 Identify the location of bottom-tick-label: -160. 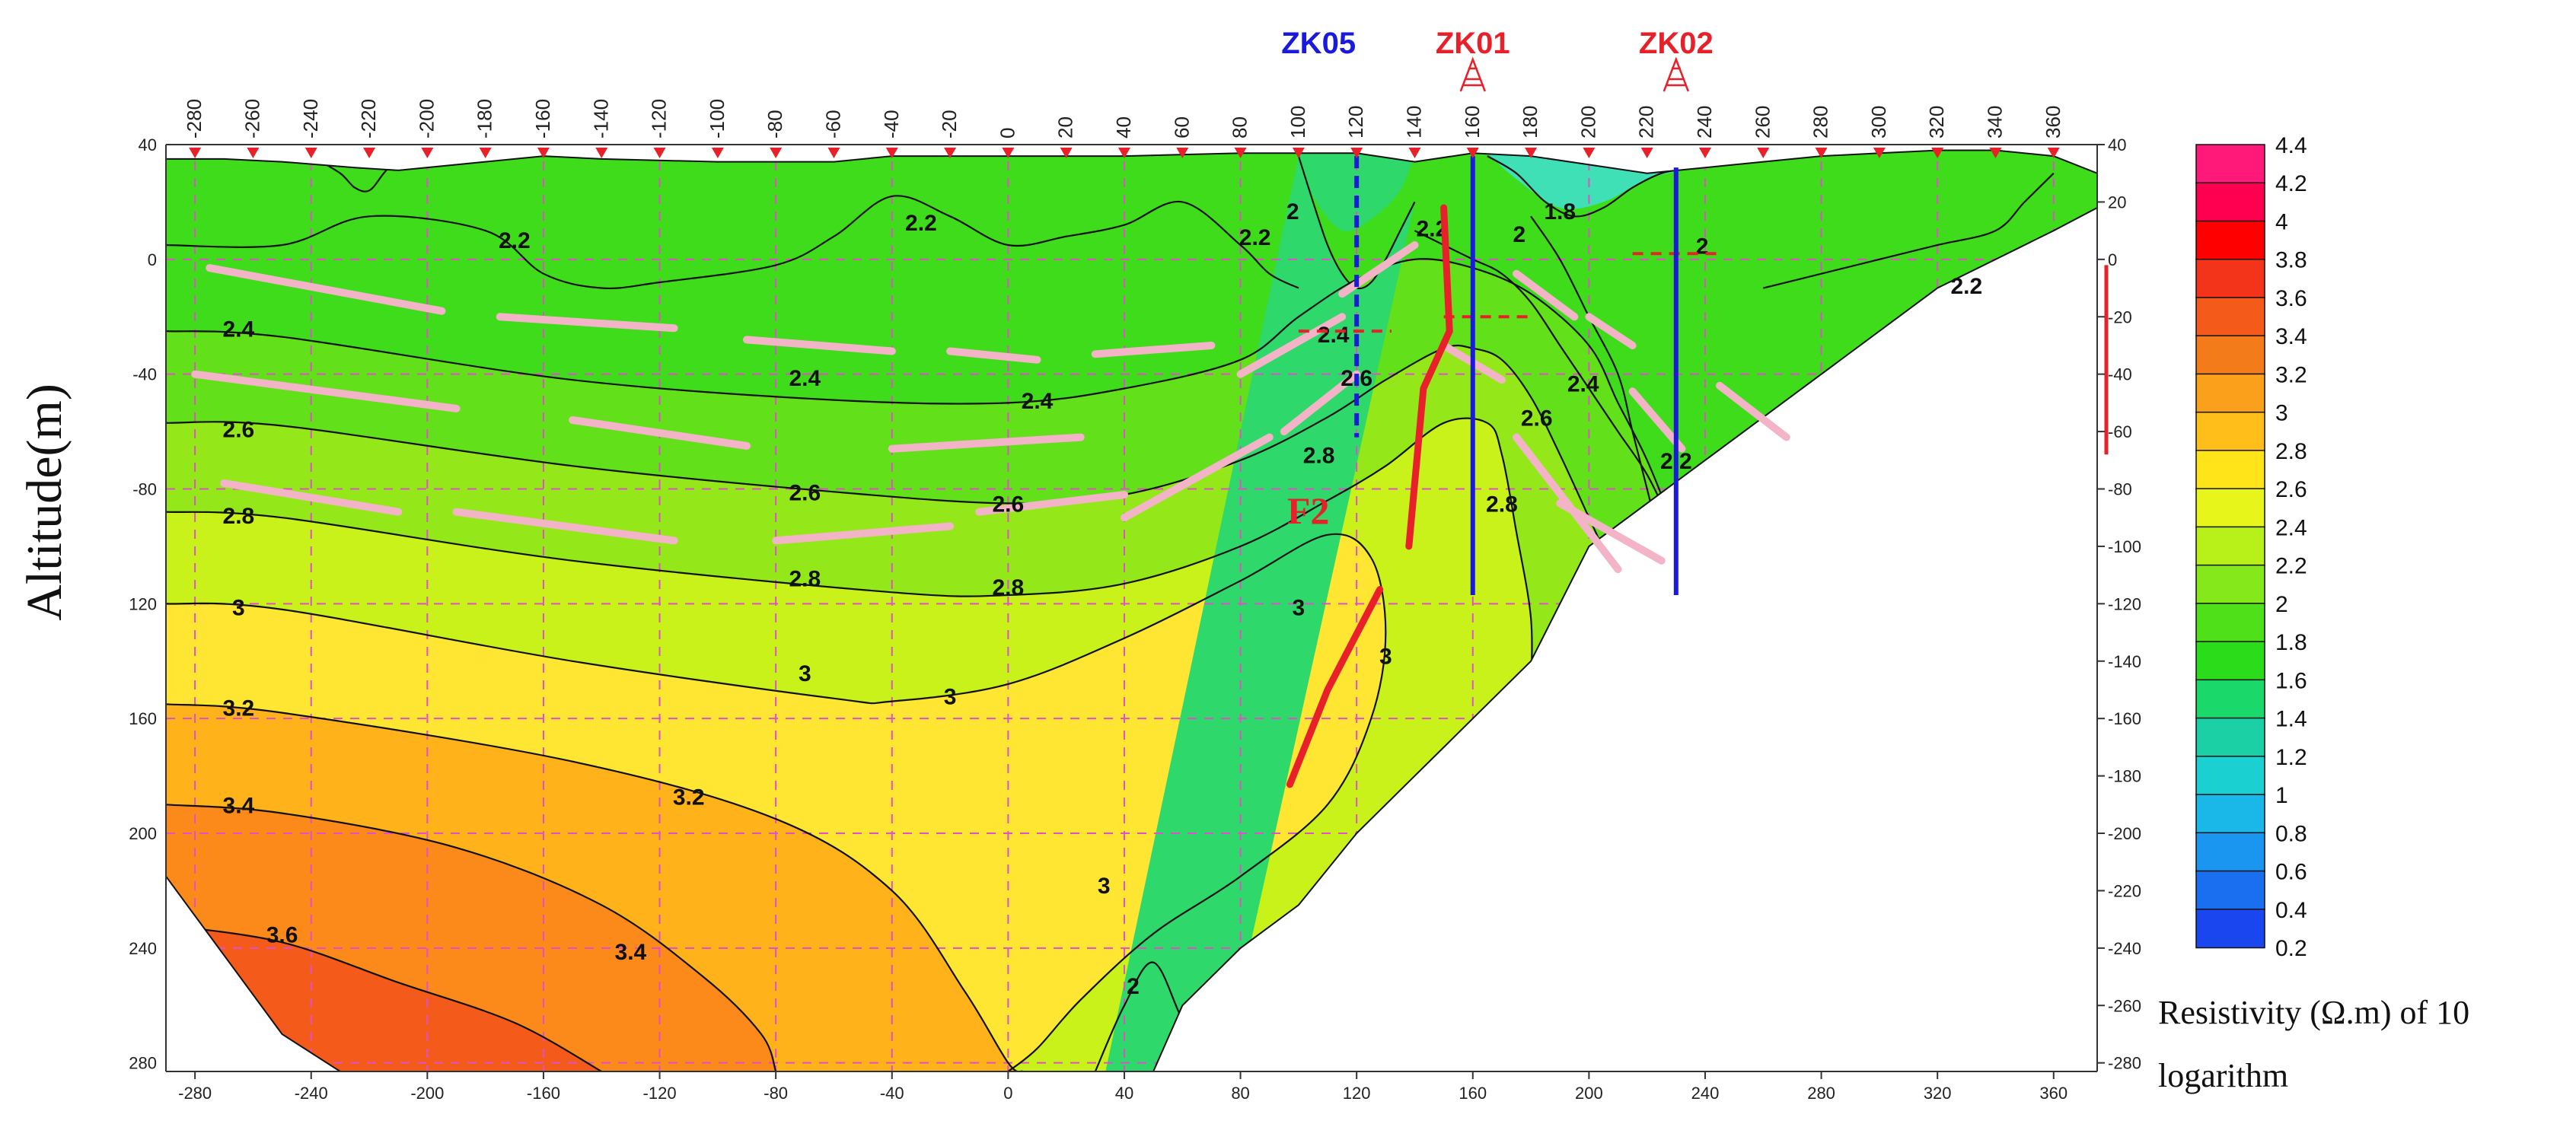
(544, 1093).